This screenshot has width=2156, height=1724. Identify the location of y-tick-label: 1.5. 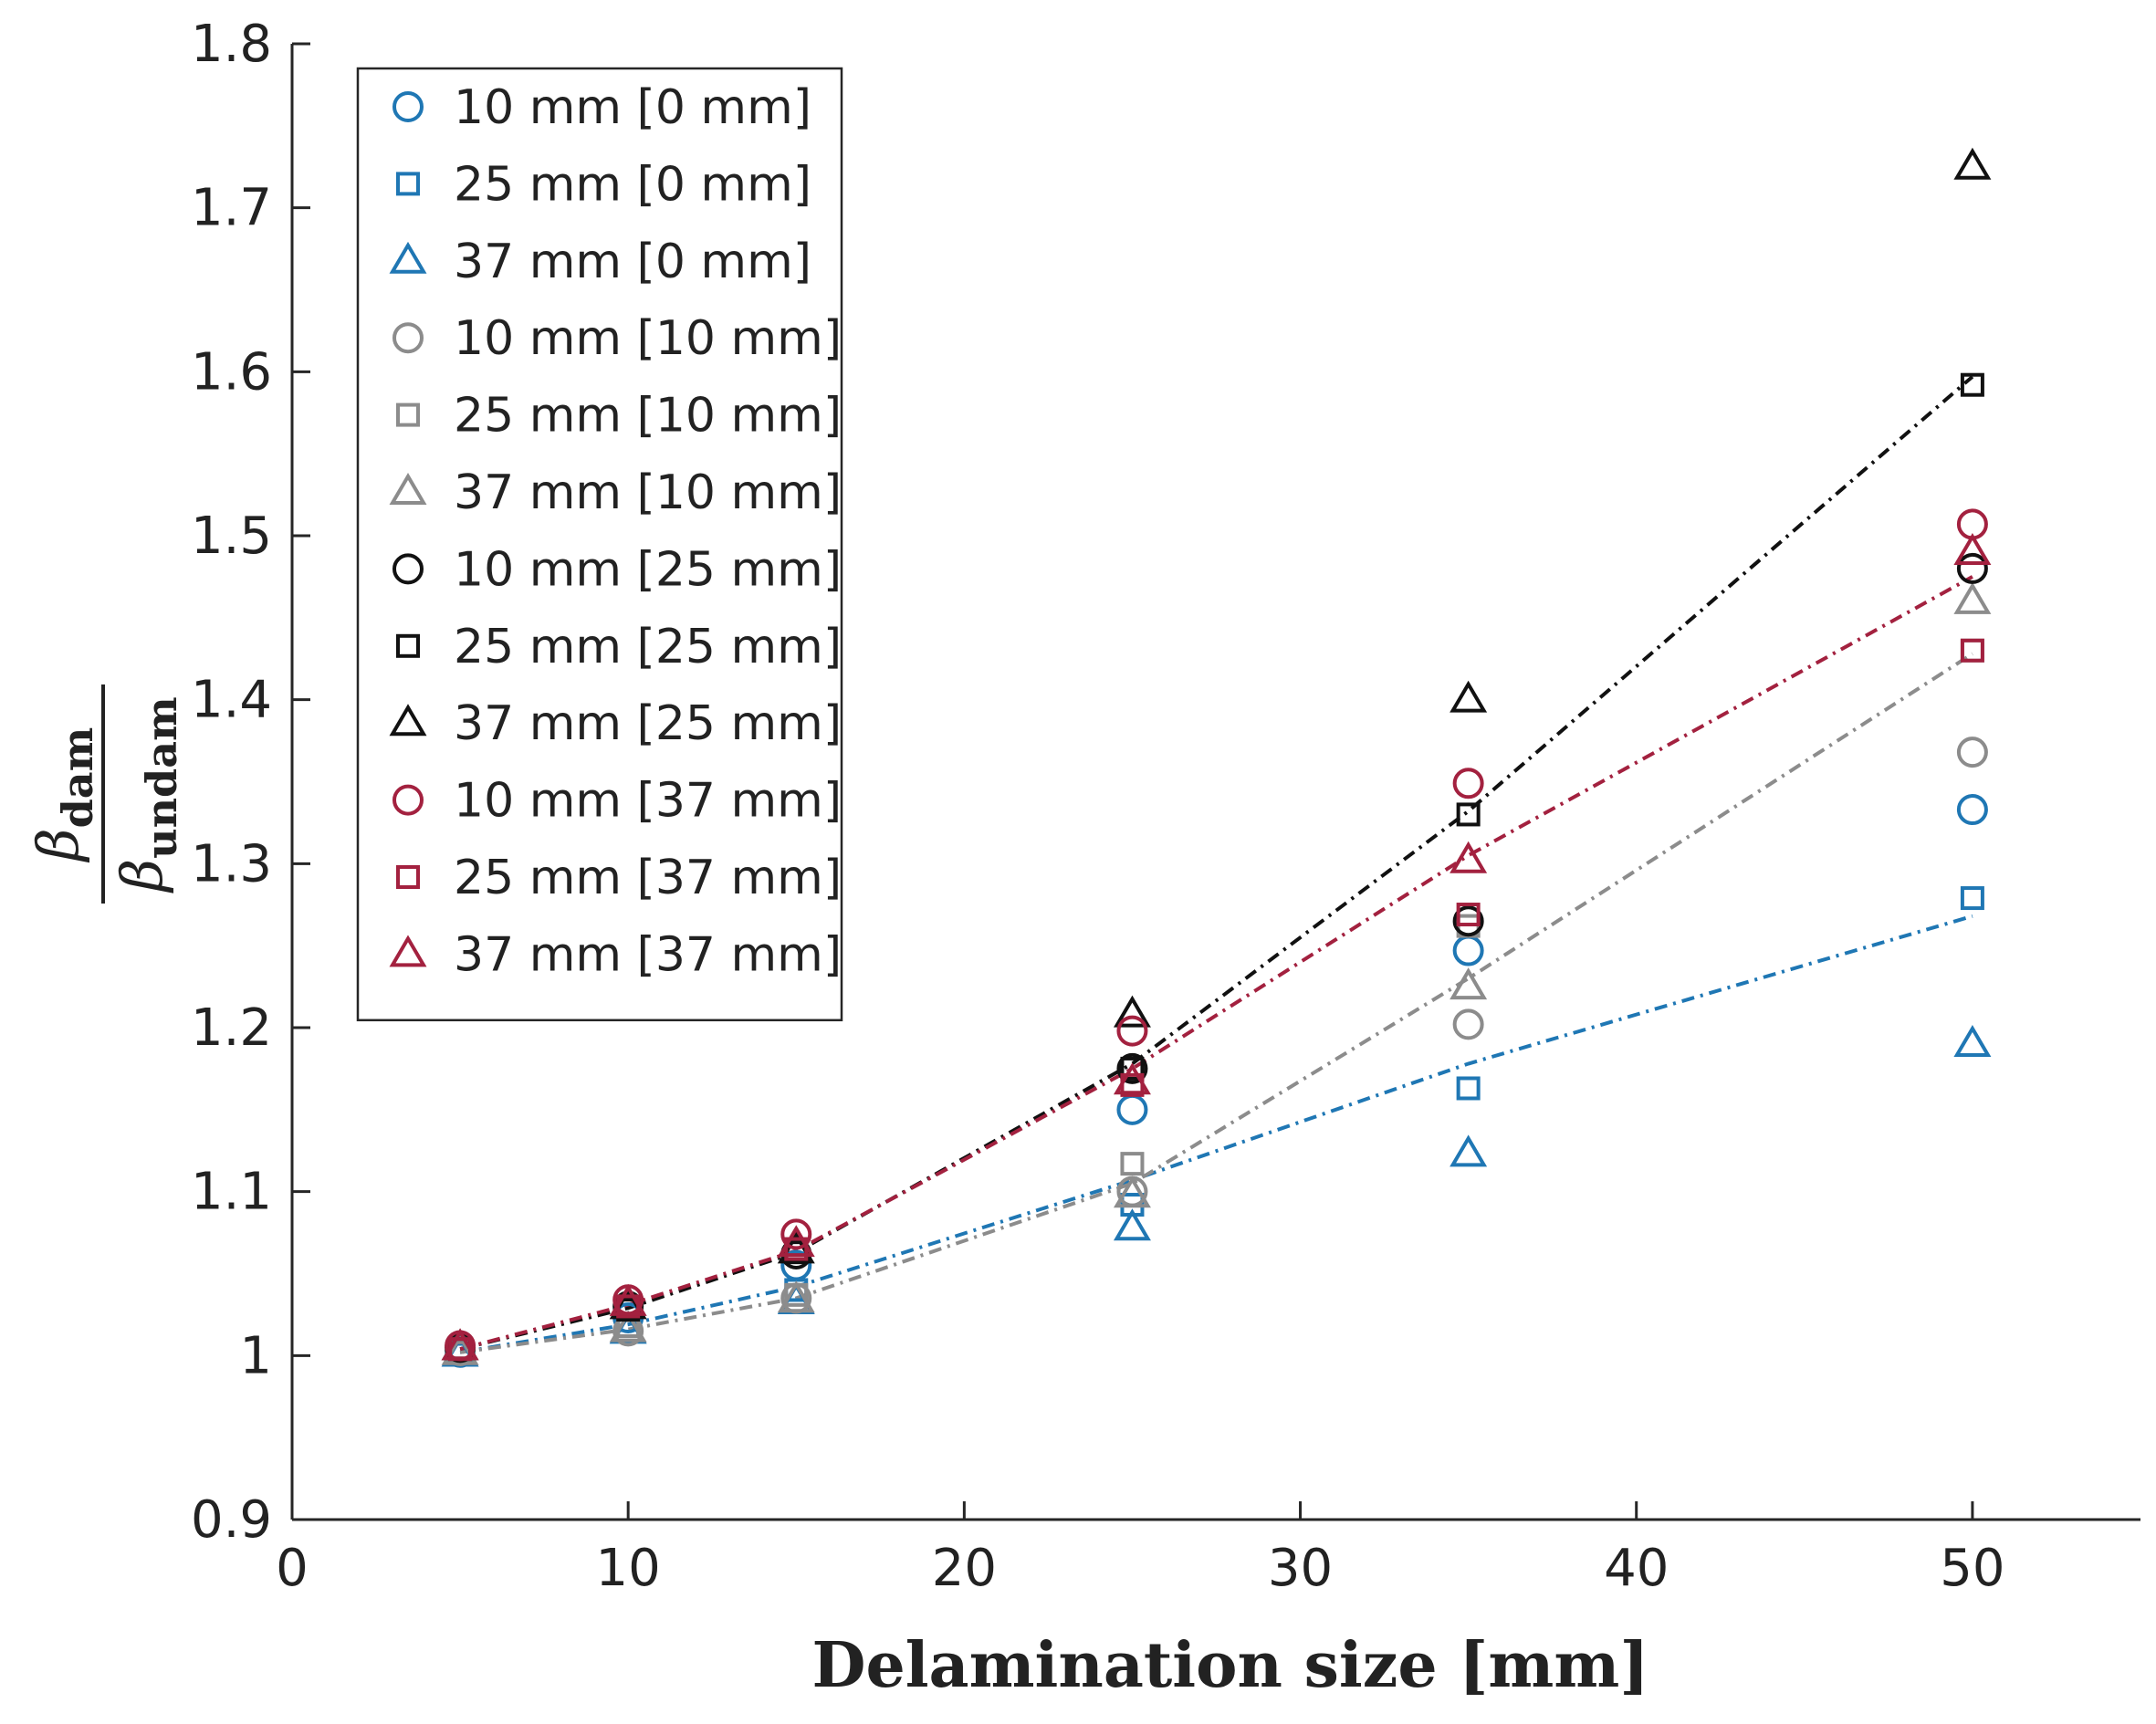
(232, 536).